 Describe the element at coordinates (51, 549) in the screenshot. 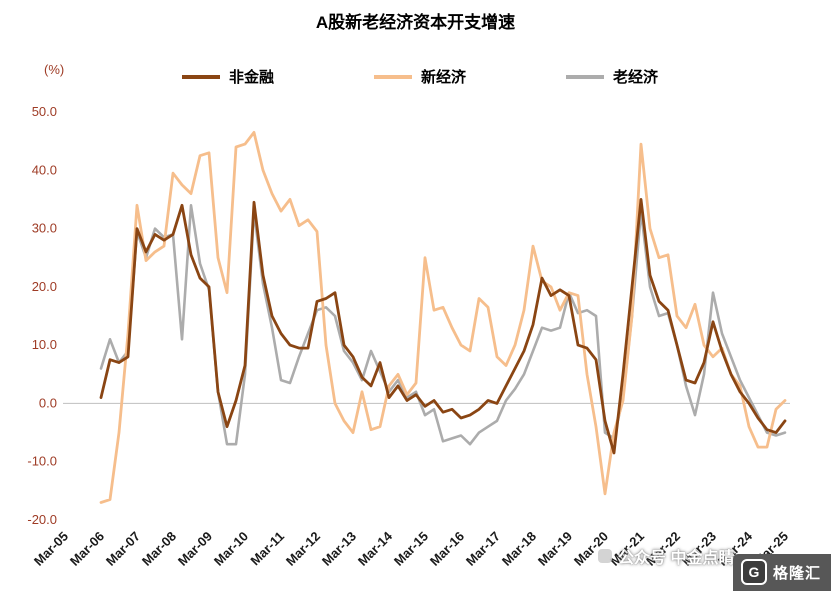

I see `x-tick-label: Mar-05` at that location.